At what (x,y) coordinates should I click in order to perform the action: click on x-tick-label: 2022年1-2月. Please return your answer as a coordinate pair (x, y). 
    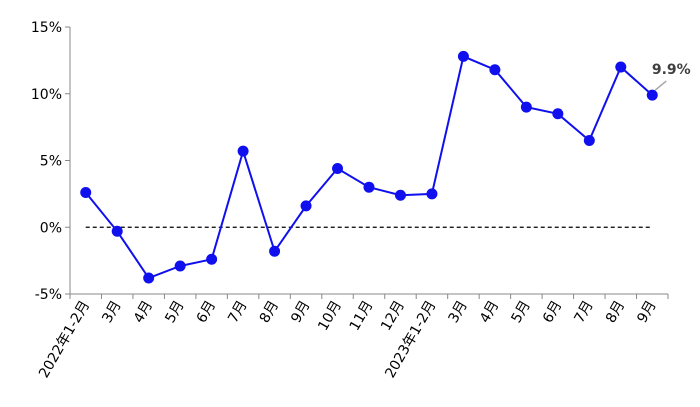
    Looking at the image, I should click on (64, 339).